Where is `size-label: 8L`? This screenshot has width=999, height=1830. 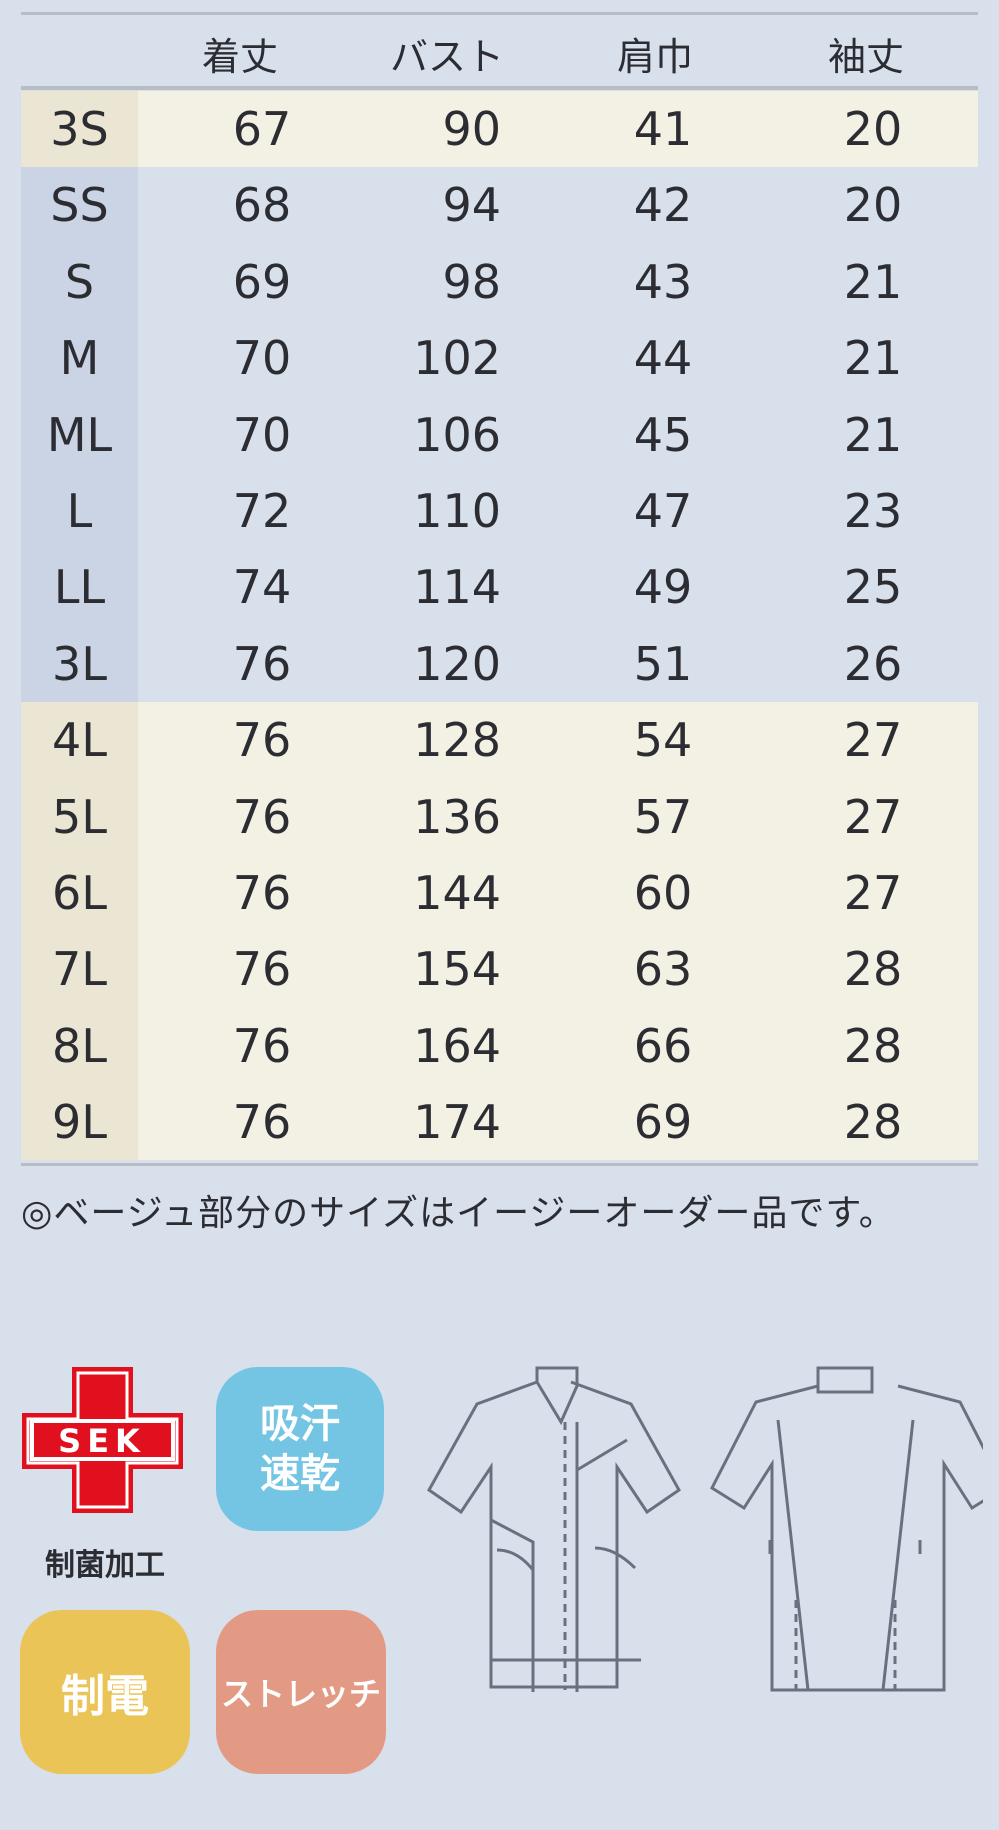 size-label: 8L is located at coordinates (79, 1045).